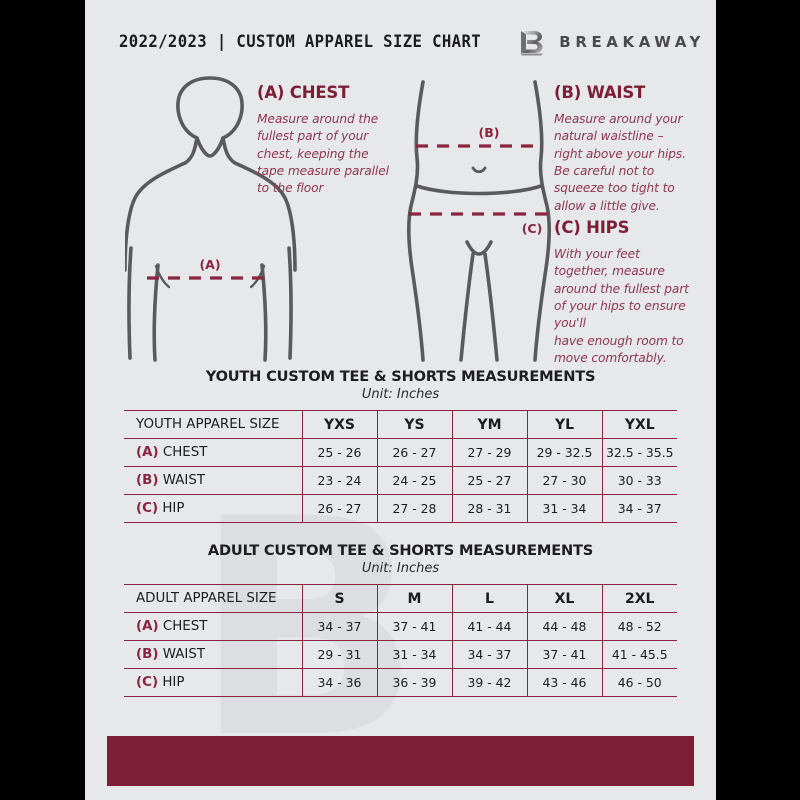 Image resolution: width=800 pixels, height=800 pixels. What do you see at coordinates (415, 480) in the screenshot?
I see `youth-cell-waist-ys: 24 - 25` at bounding box center [415, 480].